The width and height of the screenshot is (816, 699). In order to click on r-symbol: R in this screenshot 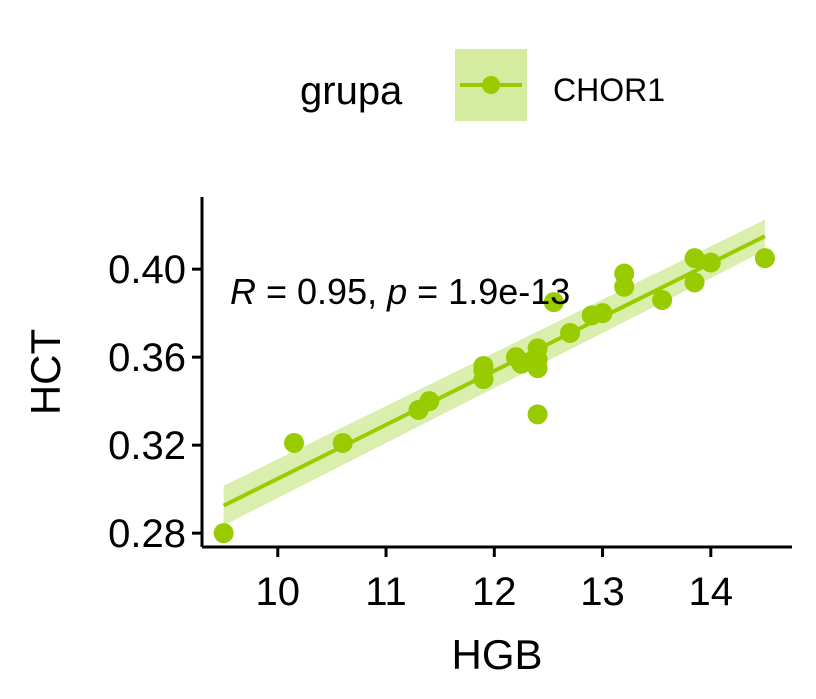, I will do `click(243, 291)`.